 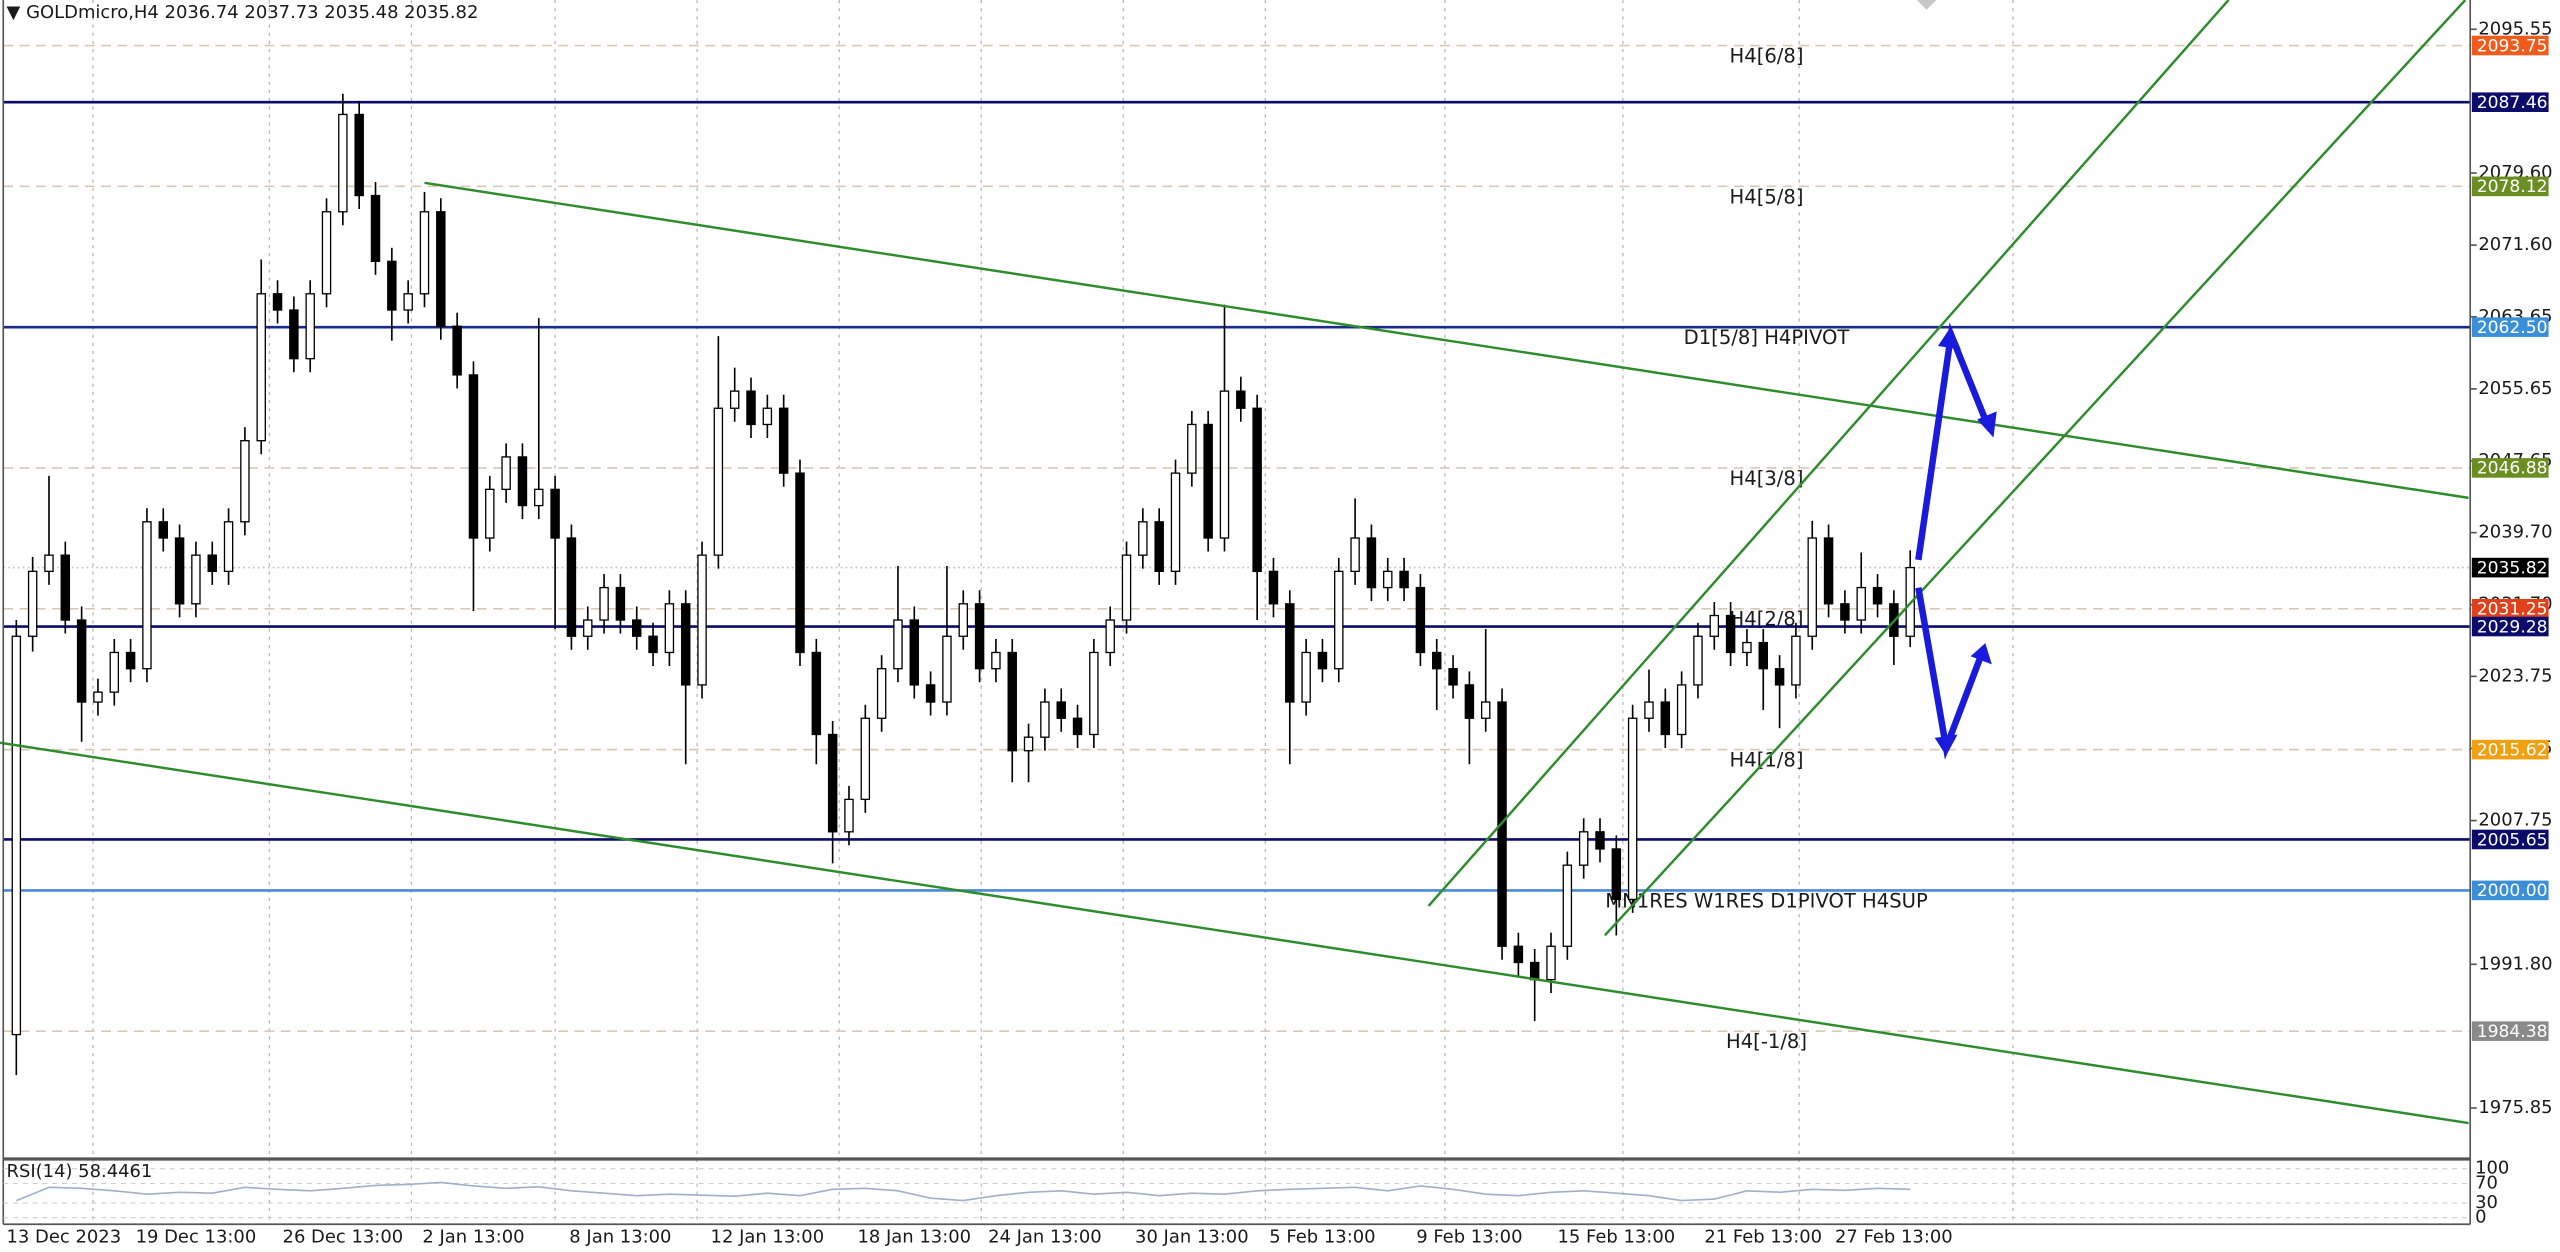 I want to click on x-tick-label: 26 Dec 13:00, so click(x=343, y=1236).